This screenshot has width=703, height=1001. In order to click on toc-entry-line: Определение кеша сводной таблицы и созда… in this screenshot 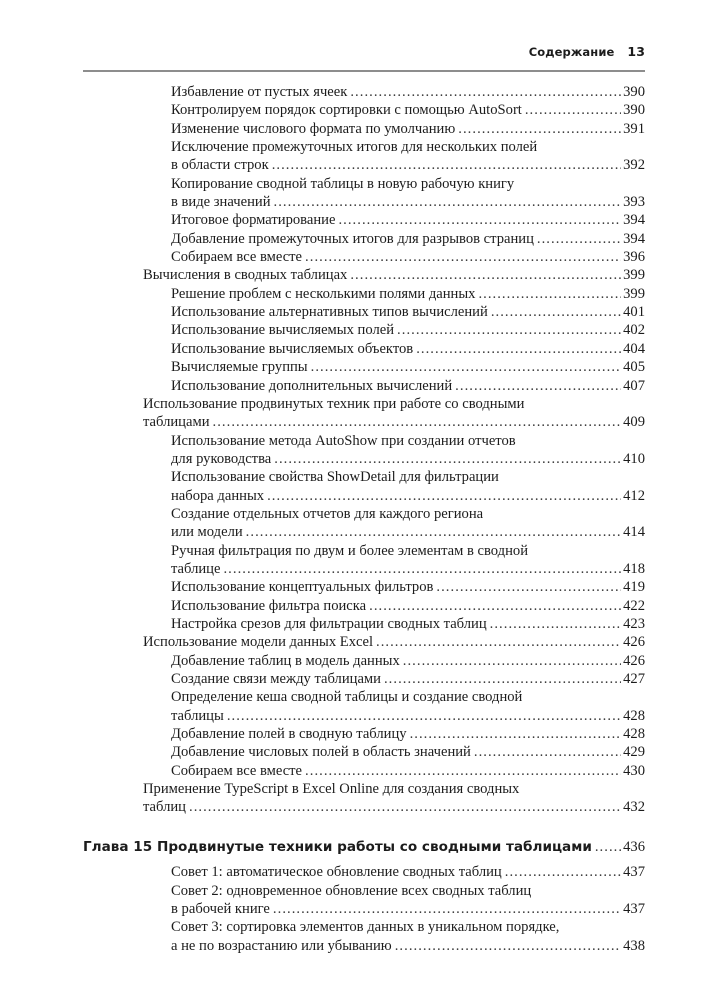, I will do `click(408, 697)`.